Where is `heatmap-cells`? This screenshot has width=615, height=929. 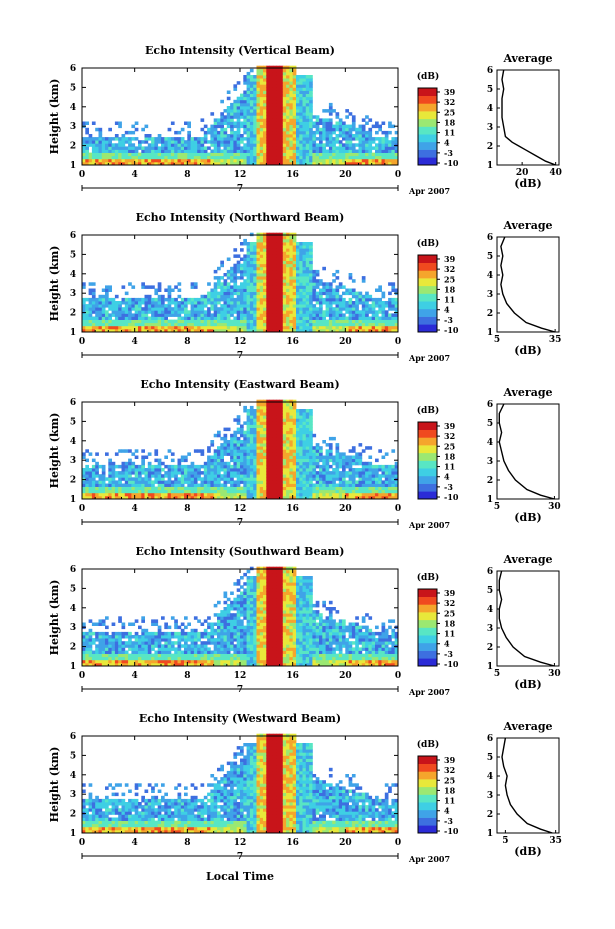
heatmap-cells is located at coordinates (240, 115).